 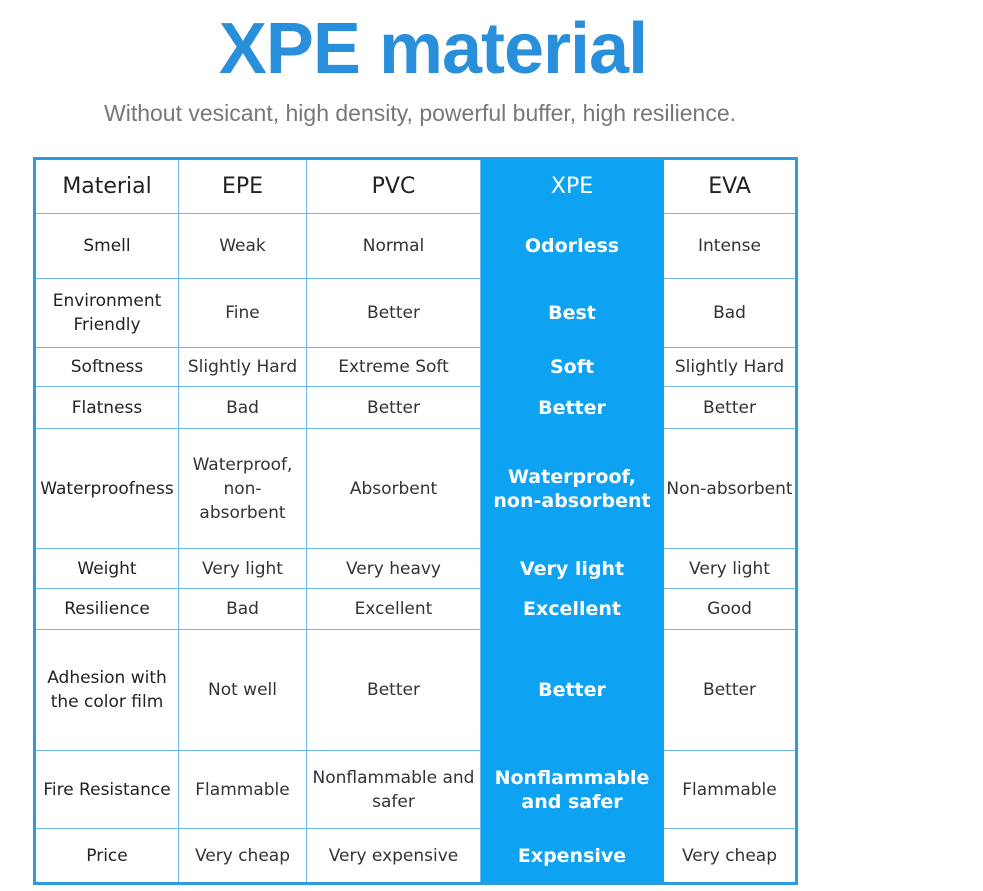 I want to click on table-row: Smell Weak Normal Odorless Intense, so click(x=415, y=246).